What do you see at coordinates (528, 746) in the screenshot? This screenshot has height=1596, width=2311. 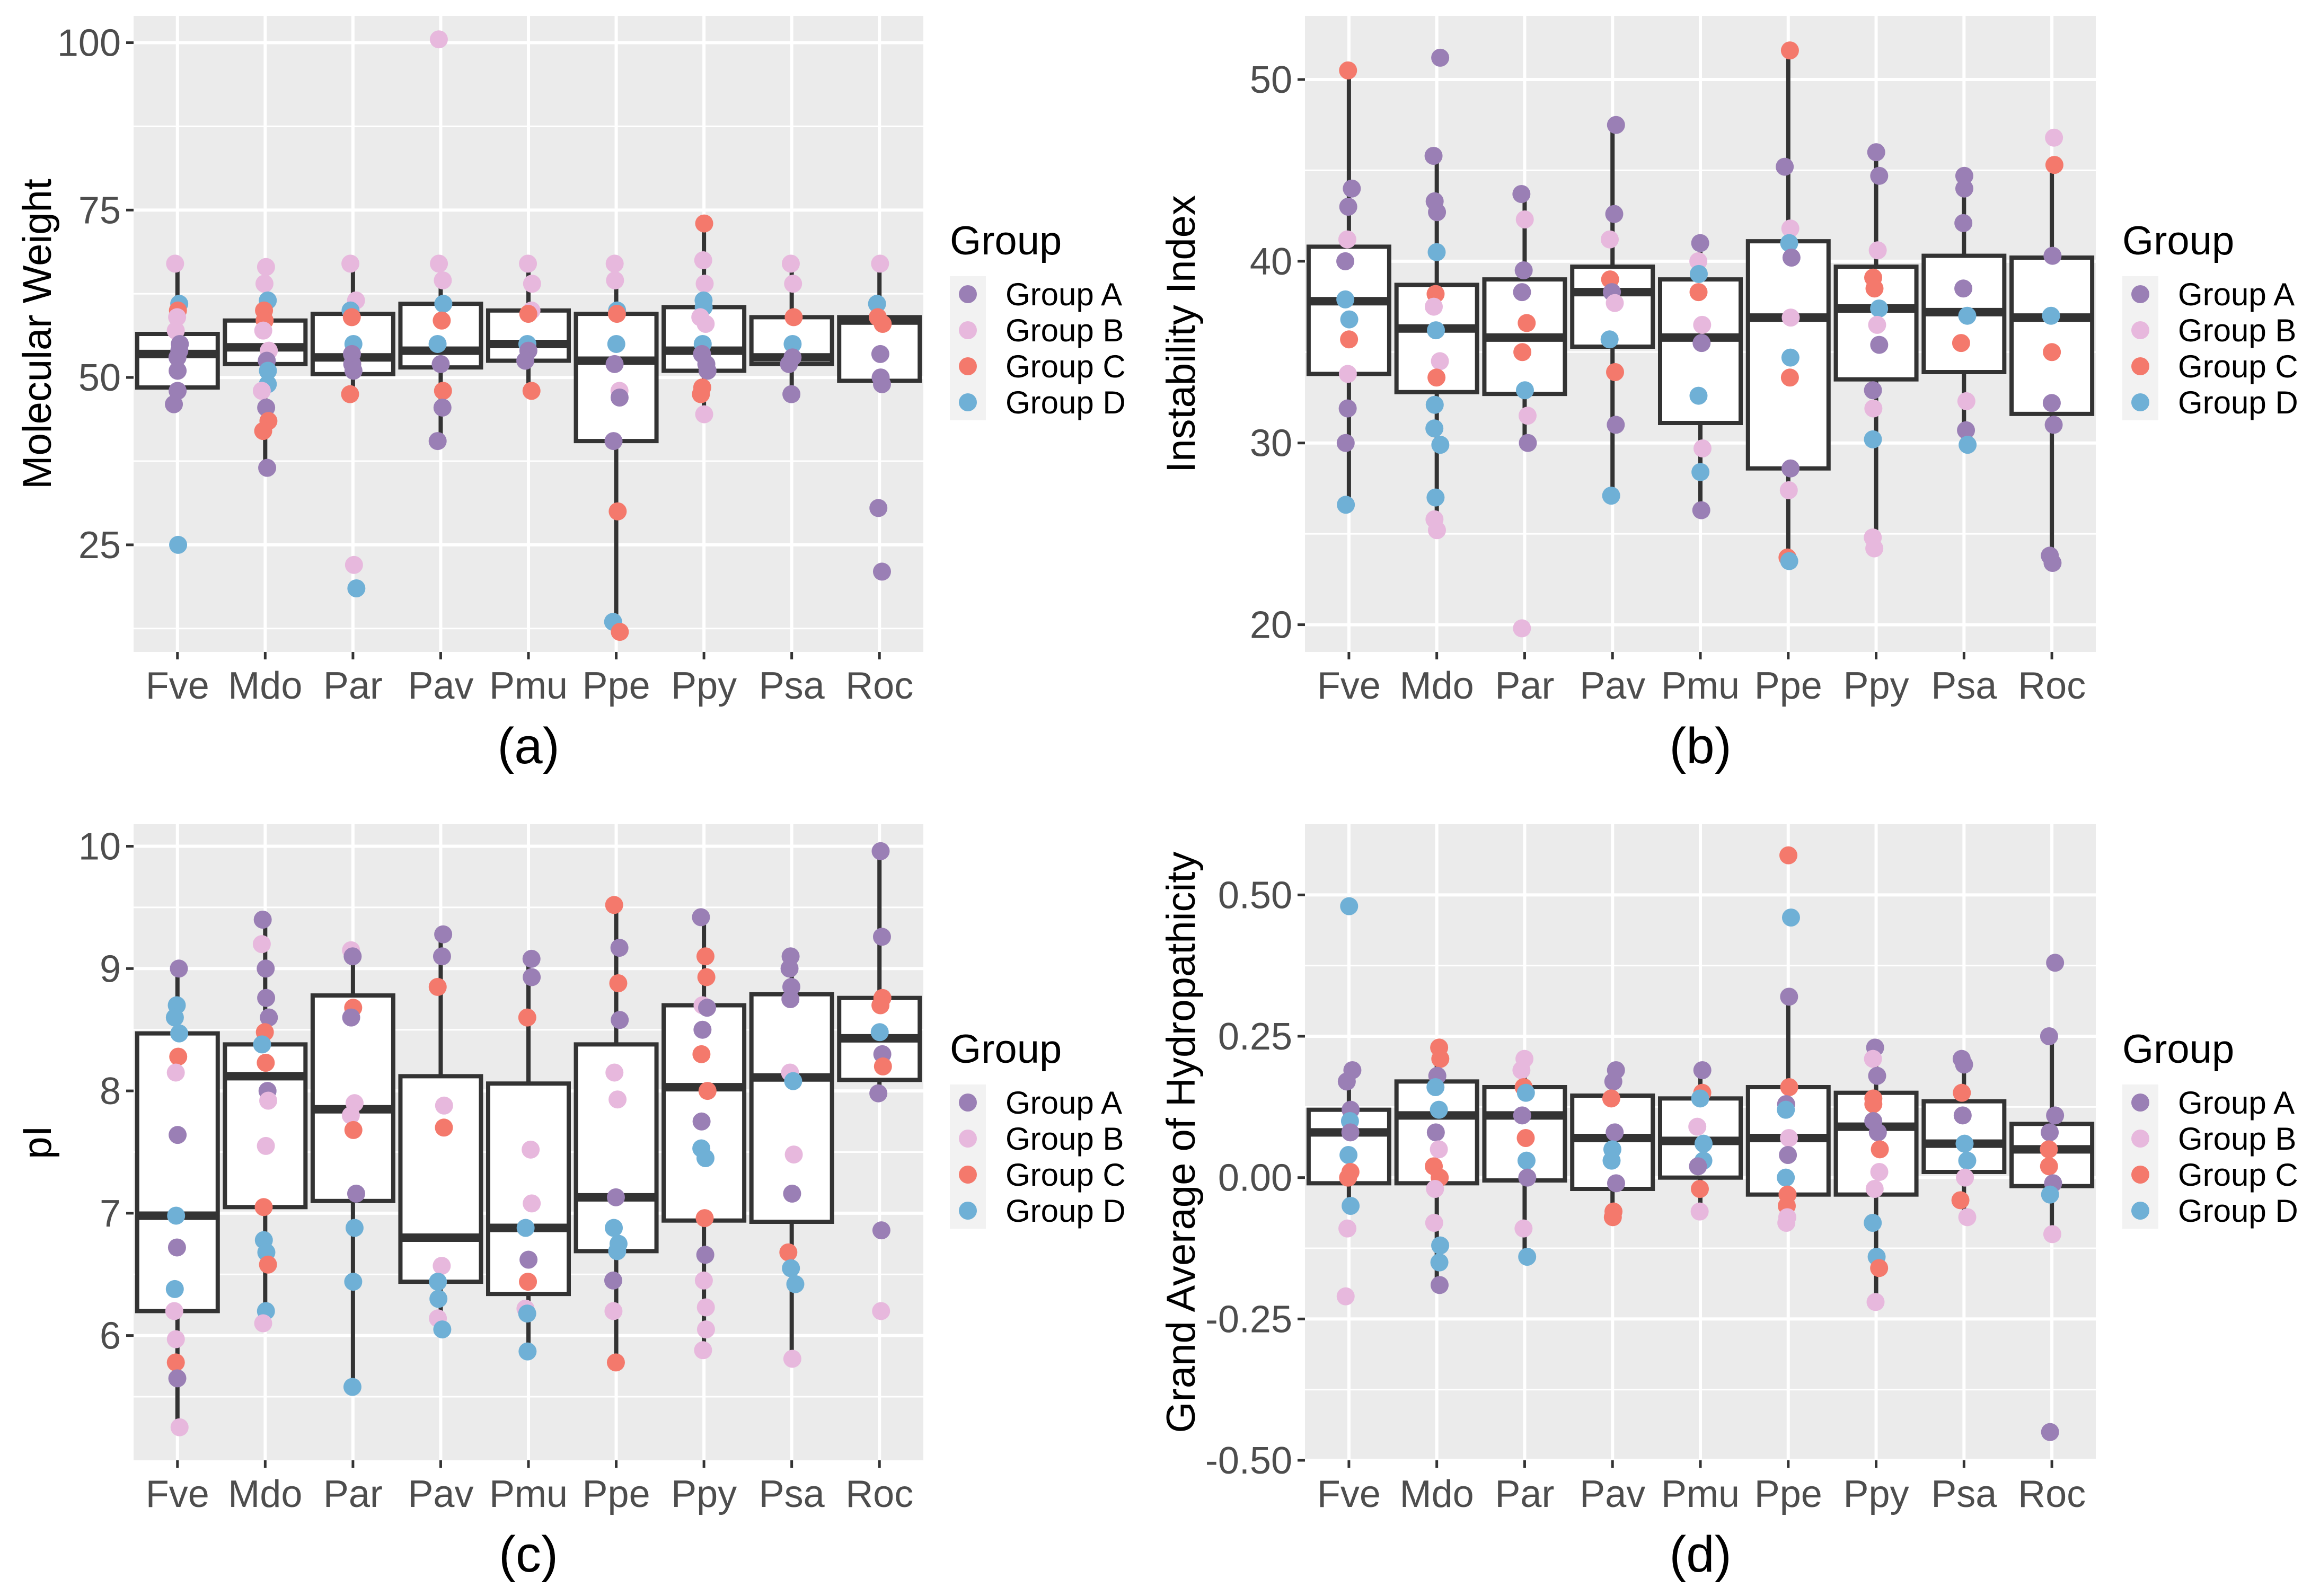 I see `panel-label-a: (a)` at bounding box center [528, 746].